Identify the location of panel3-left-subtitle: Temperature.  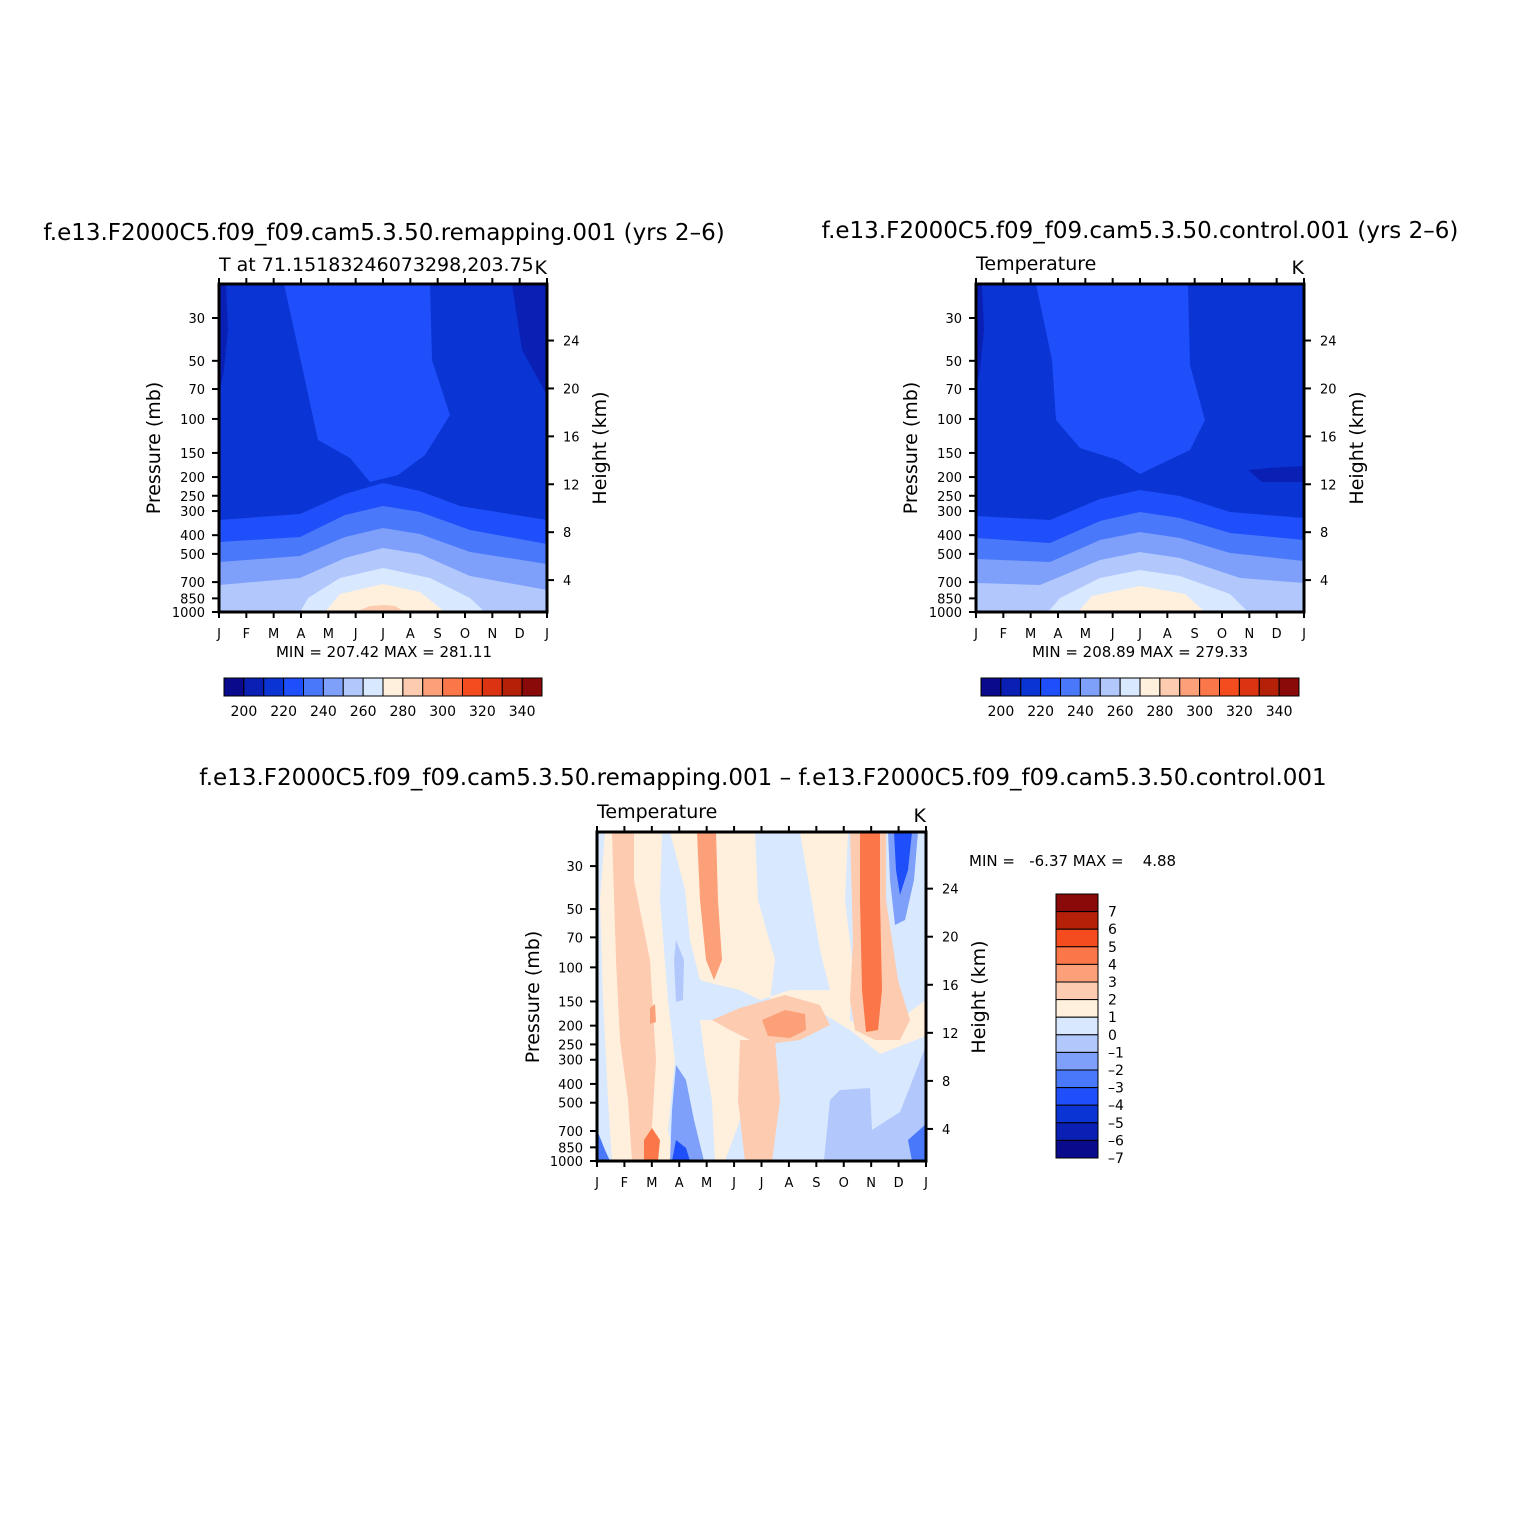
(656, 812).